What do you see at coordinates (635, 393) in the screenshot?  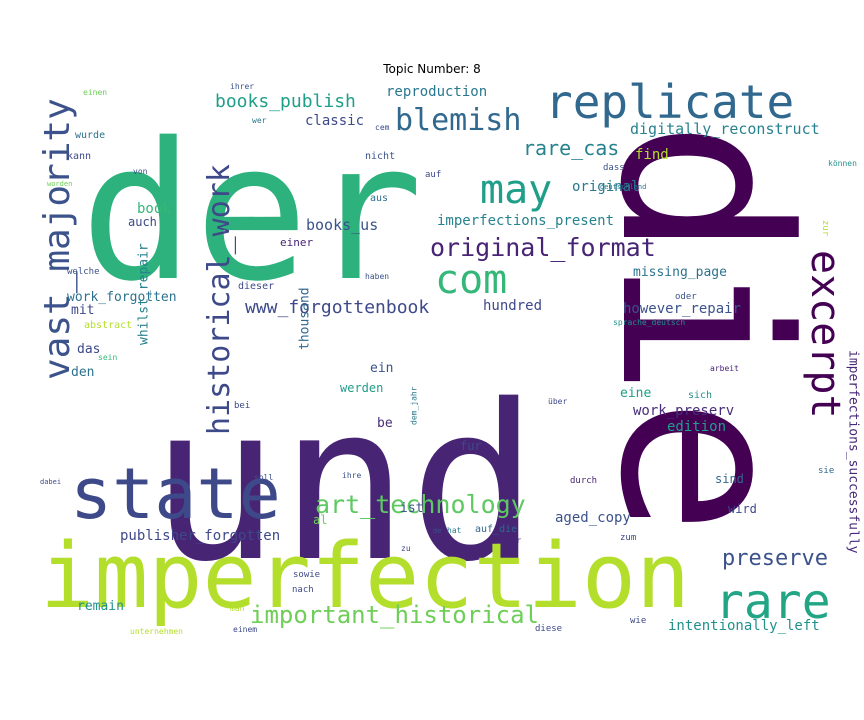 I see `cloud-word: eine` at bounding box center [635, 393].